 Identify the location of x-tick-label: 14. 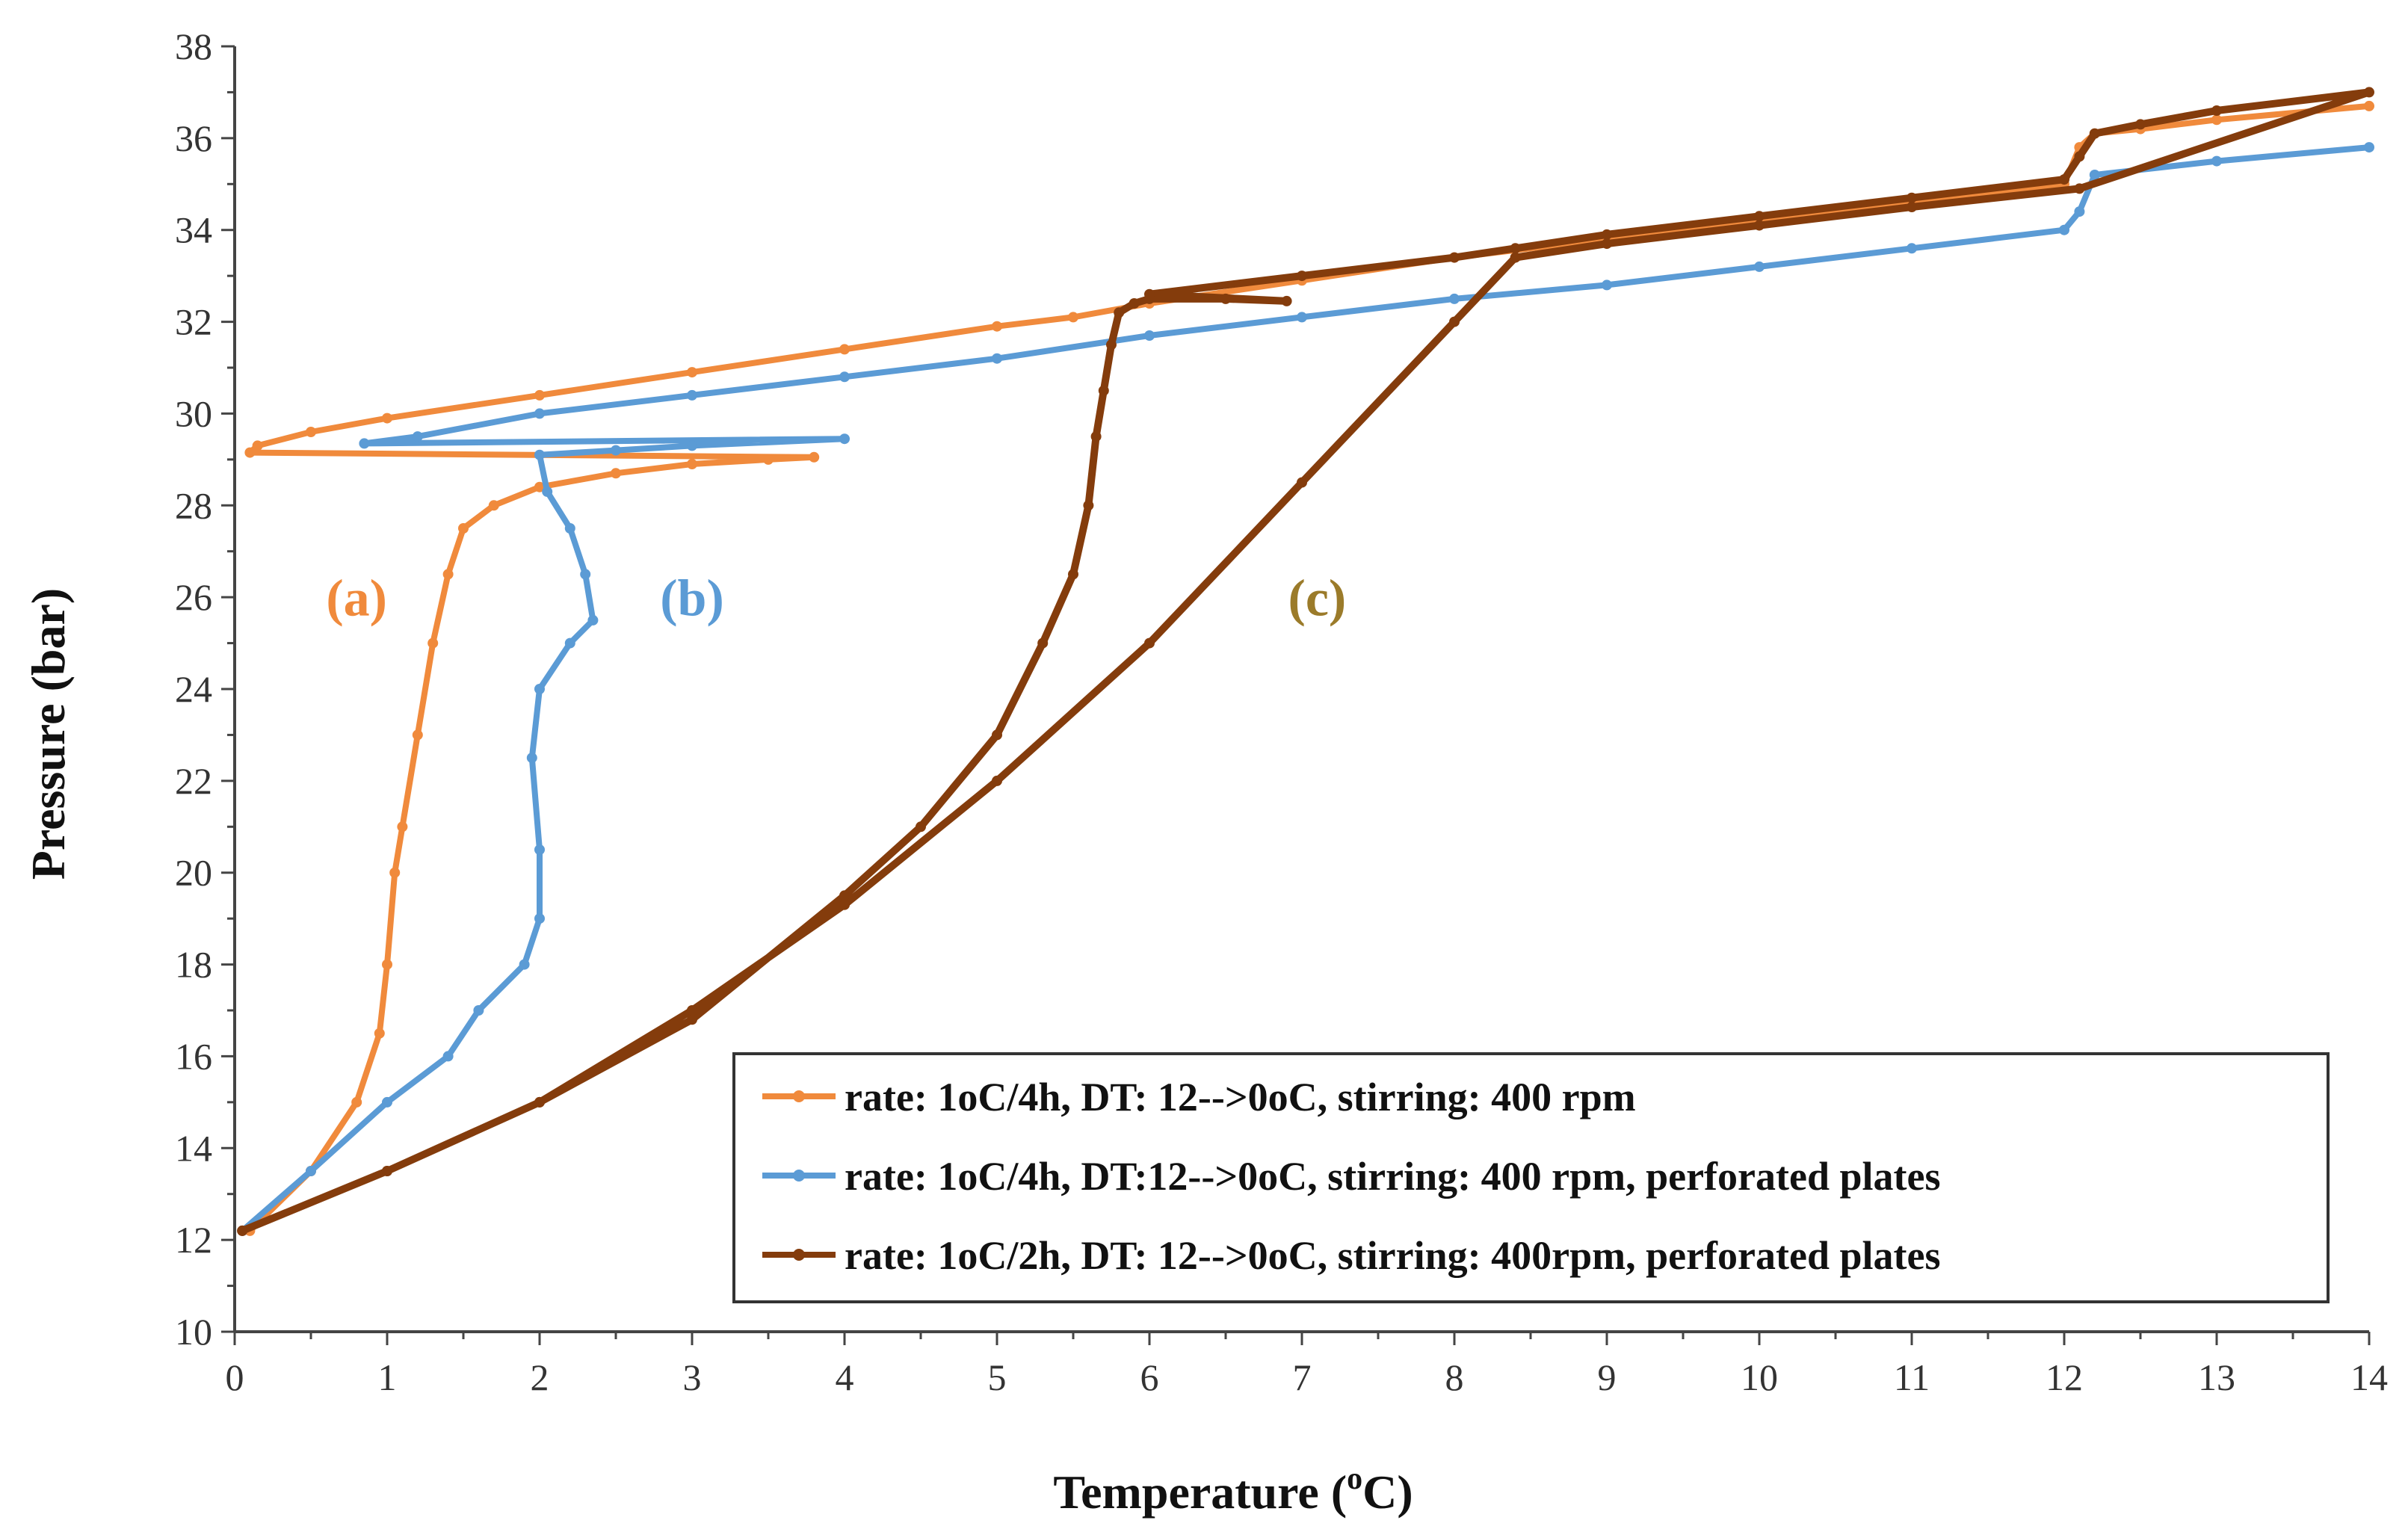
(2369, 1377).